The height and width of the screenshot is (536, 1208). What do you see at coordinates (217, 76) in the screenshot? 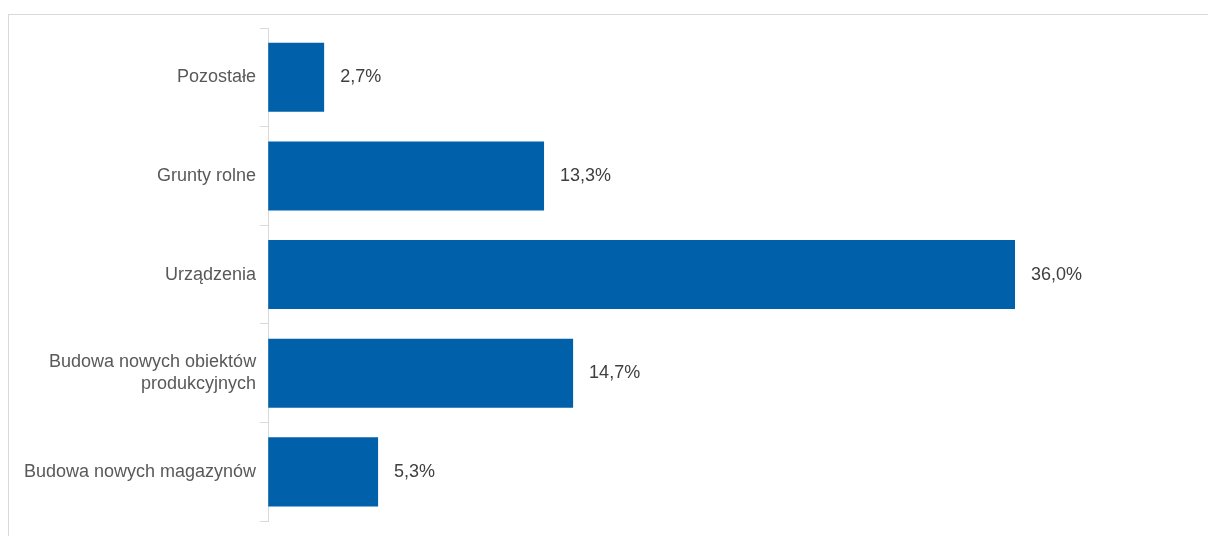
I see `y-tick-label: Pozostałe` at bounding box center [217, 76].